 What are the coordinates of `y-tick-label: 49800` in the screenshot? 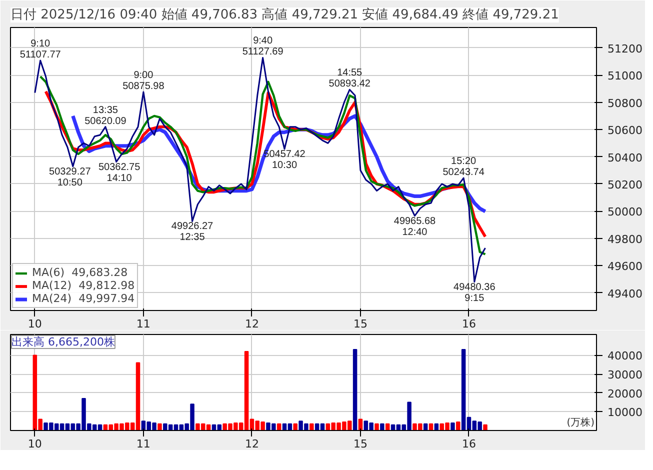 It's located at (625, 239).